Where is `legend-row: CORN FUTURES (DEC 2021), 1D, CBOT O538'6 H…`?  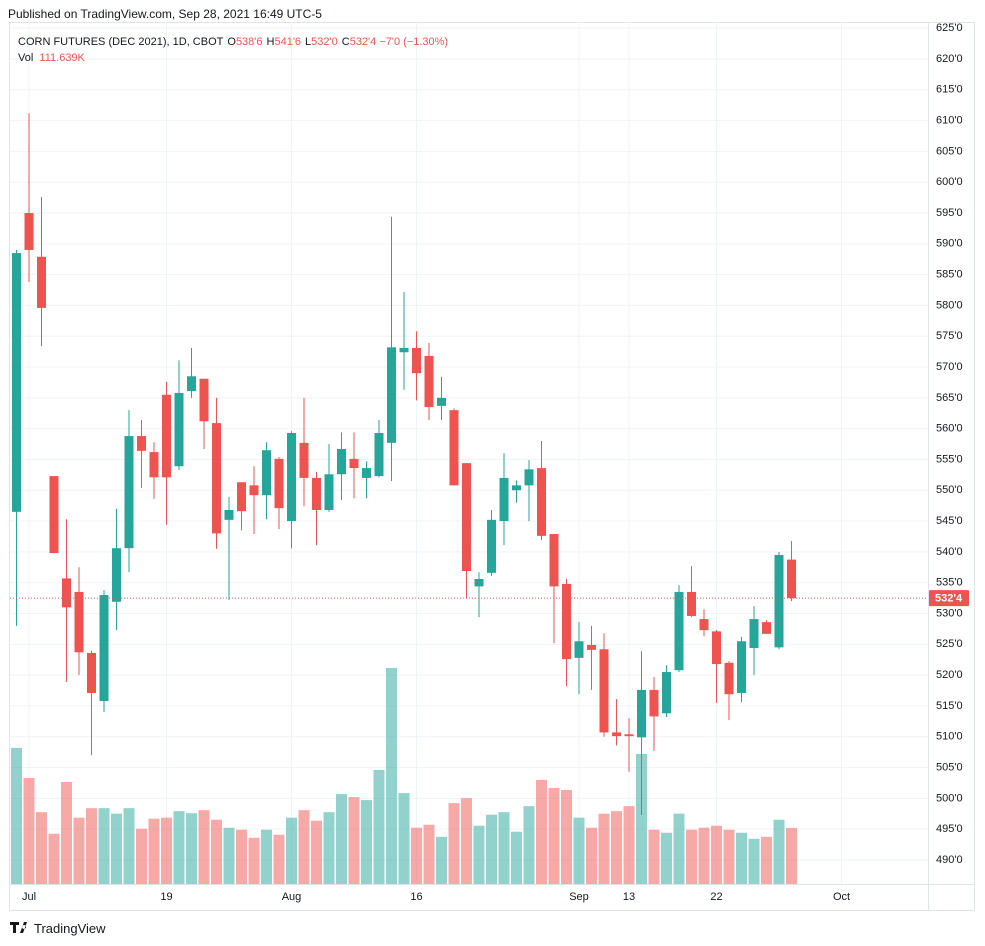
legend-row: CORN FUTURES (DEC 2021), 1D, CBOT O538'6 H… is located at coordinates (233, 42).